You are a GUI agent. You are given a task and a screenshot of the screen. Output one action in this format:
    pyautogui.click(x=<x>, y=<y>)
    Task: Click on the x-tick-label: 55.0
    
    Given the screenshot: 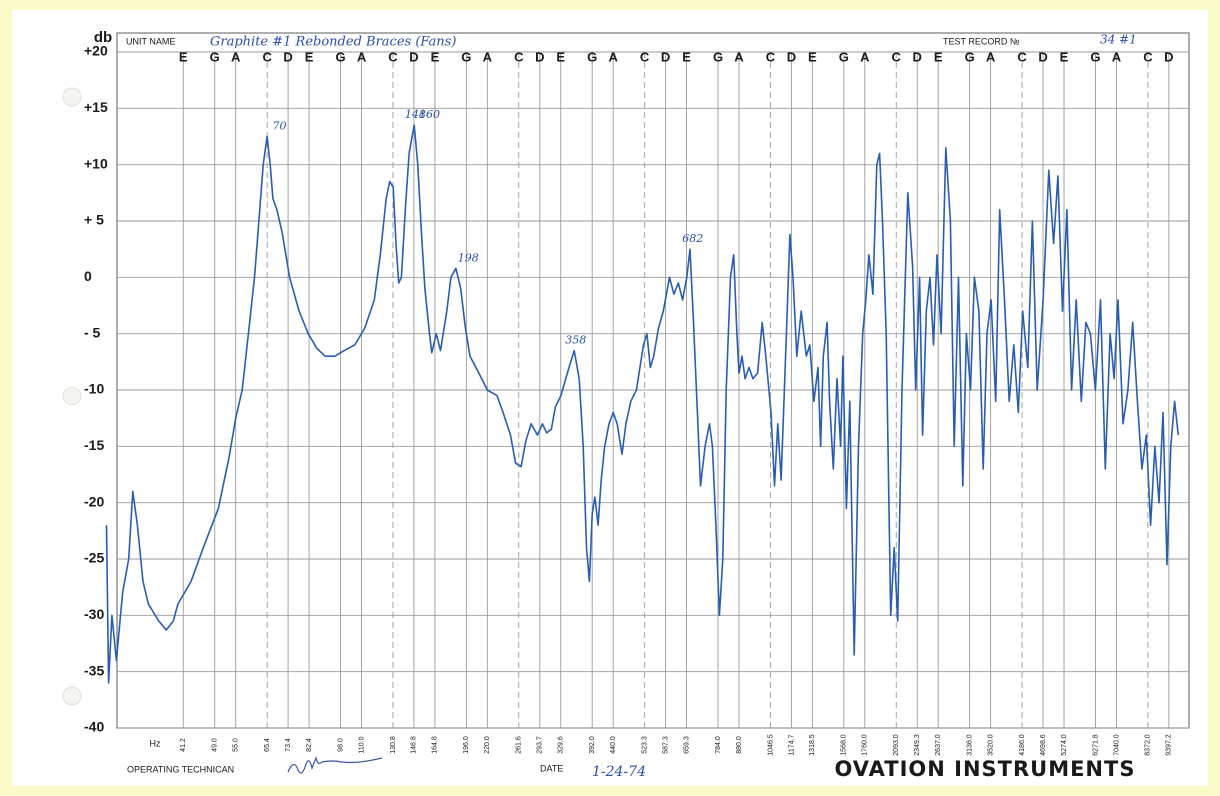 What is the action you would take?
    pyautogui.click(x=236, y=745)
    